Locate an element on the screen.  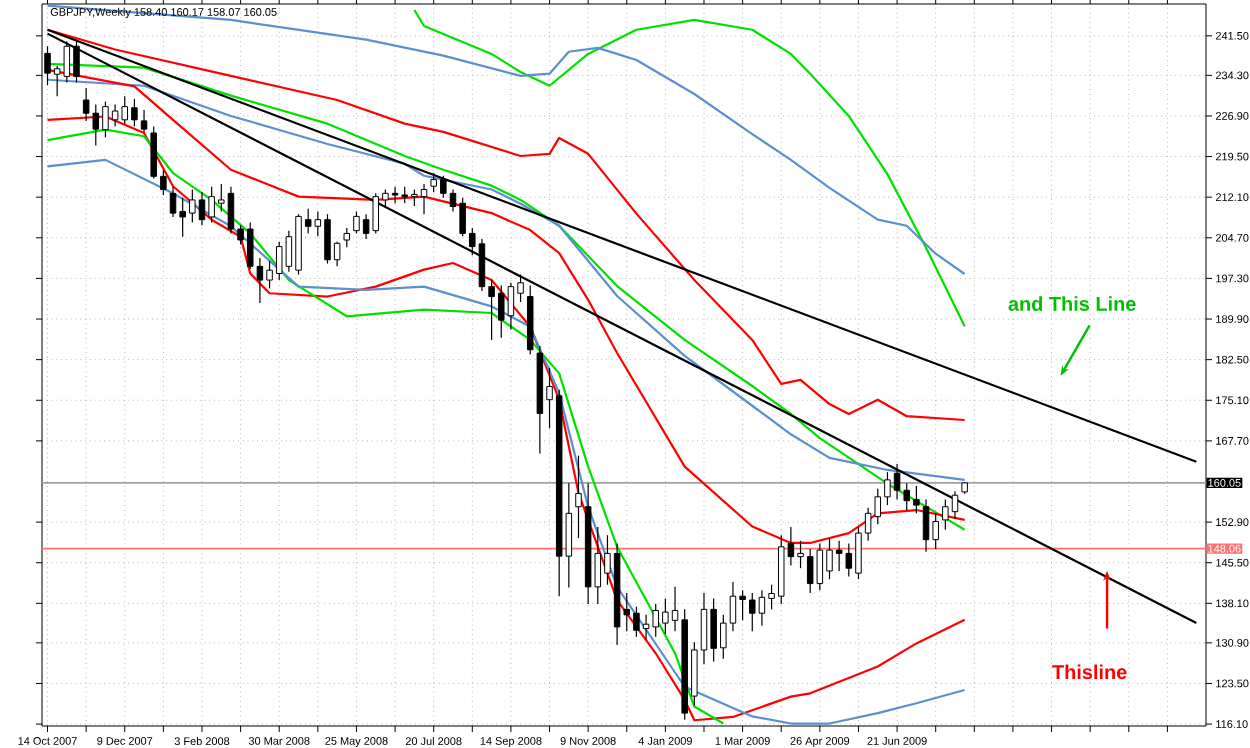
annotation: and This Line is located at coordinates (1072, 303).